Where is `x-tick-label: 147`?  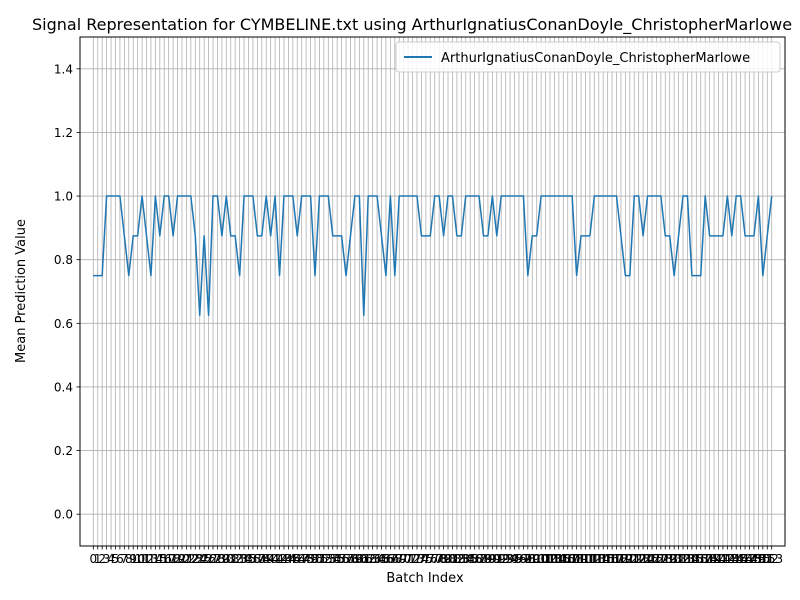
x-tick-label: 147 is located at coordinates (745, 559).